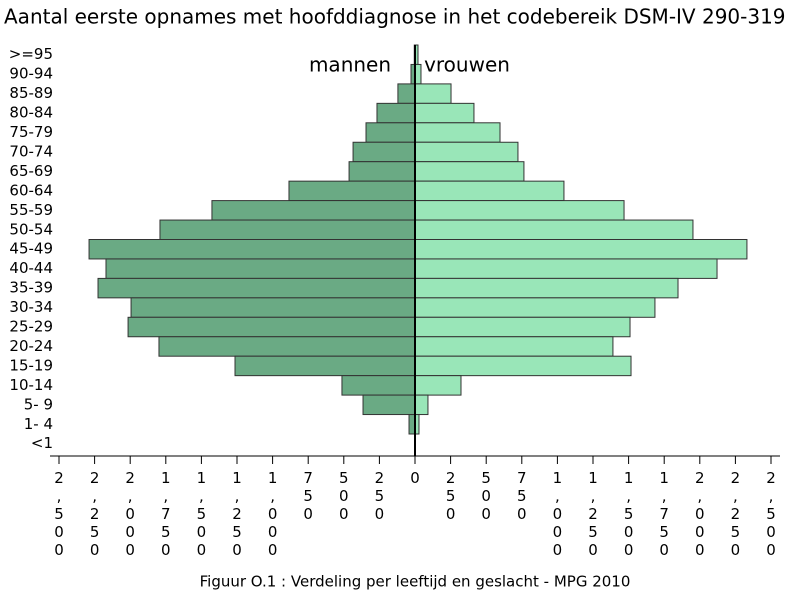 The height and width of the screenshot is (604, 800). Describe the element at coordinates (31, 229) in the screenshot. I see `y-tick-label: 50-54` at that location.